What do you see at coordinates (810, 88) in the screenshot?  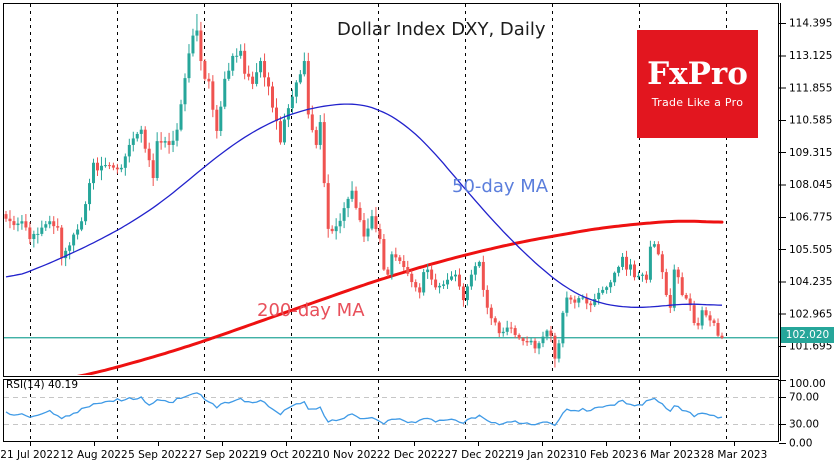 I see `price-tick-label: 111.855` at bounding box center [810, 88].